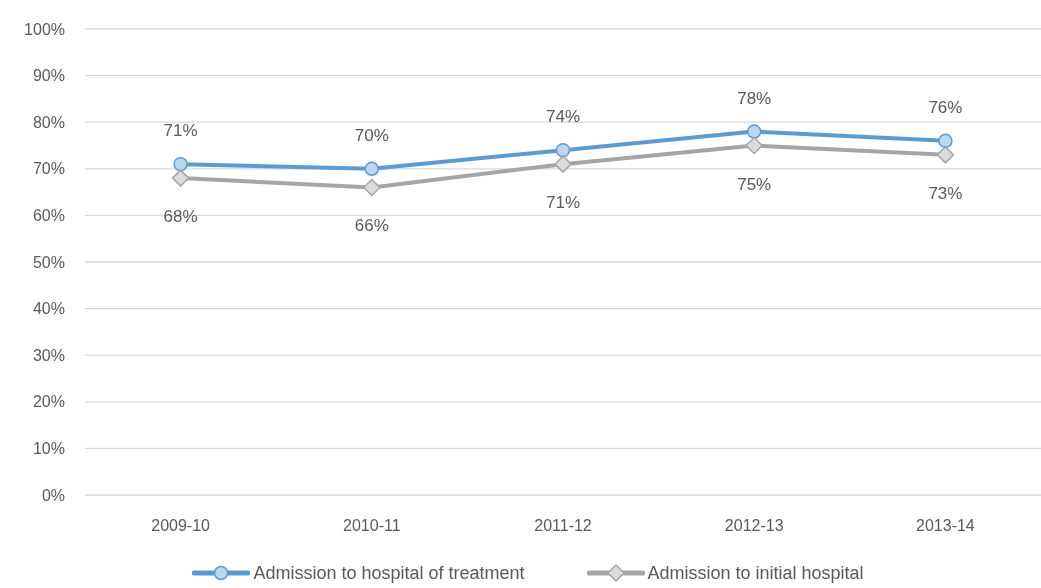  What do you see at coordinates (371, 226) in the screenshot?
I see `data-label: 66%` at bounding box center [371, 226].